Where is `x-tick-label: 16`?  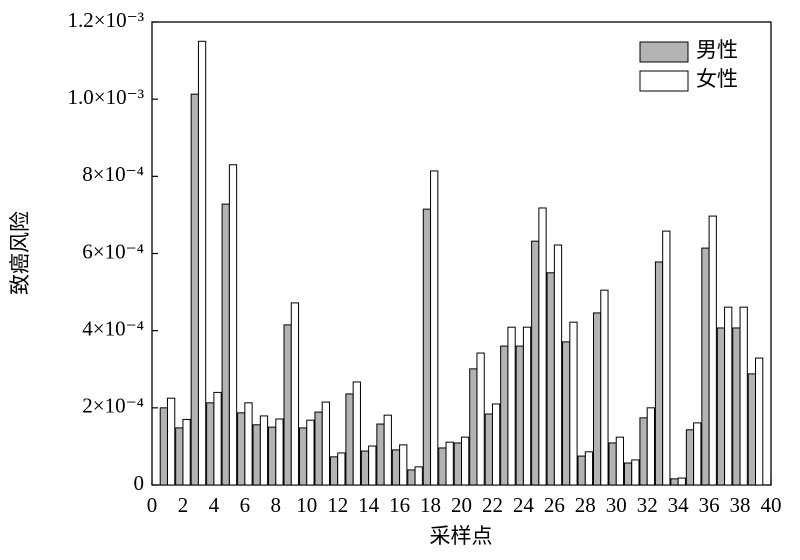 x-tick-label: 16 is located at coordinates (399, 505).